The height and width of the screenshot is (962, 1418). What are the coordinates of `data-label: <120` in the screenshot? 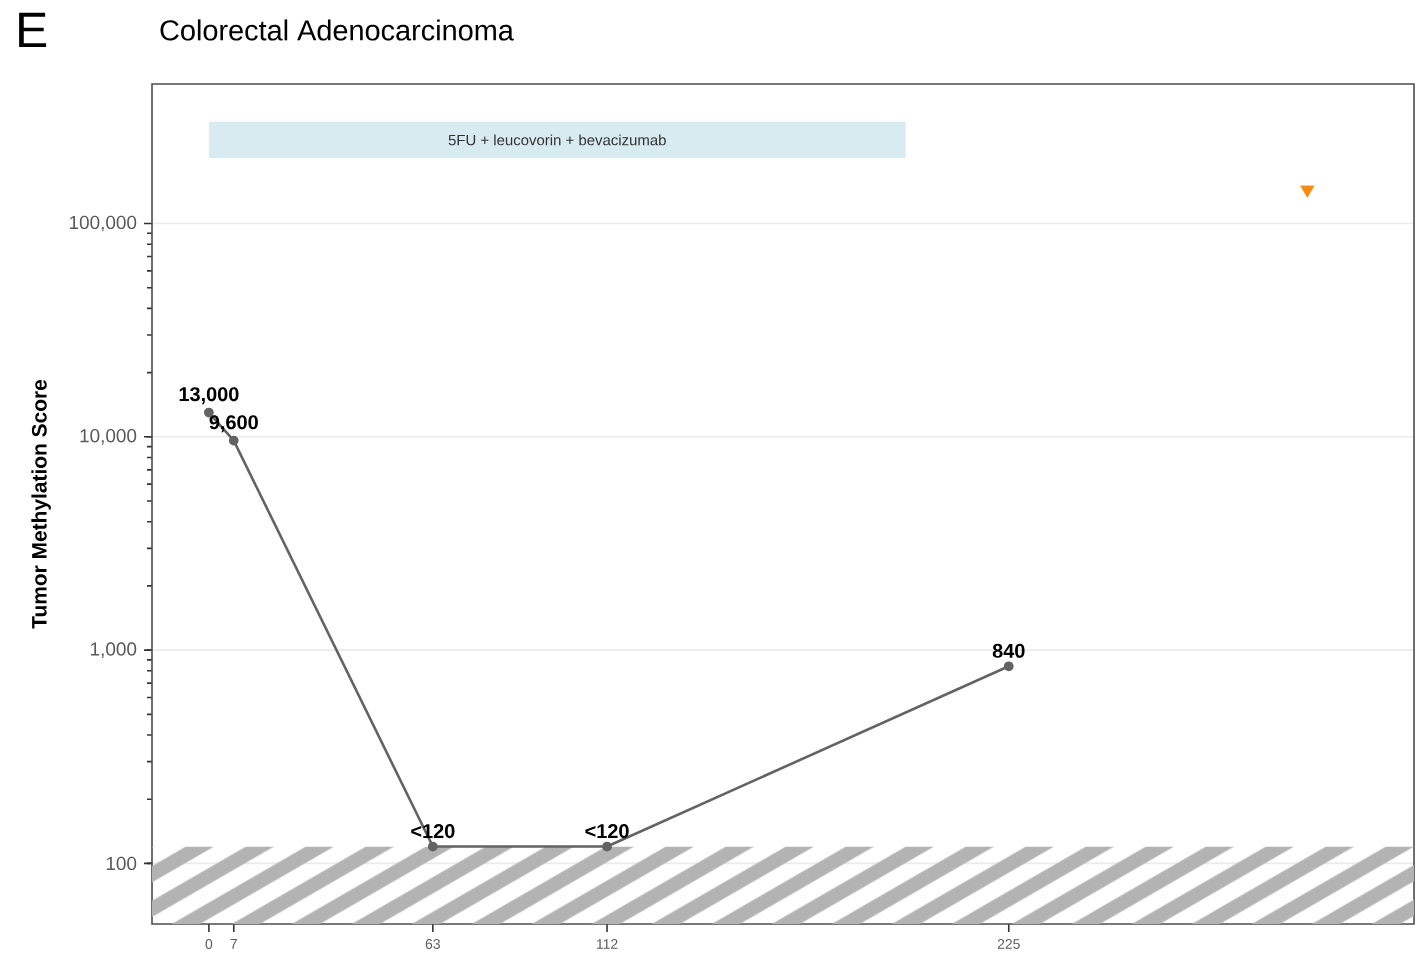 It's located at (607, 831).